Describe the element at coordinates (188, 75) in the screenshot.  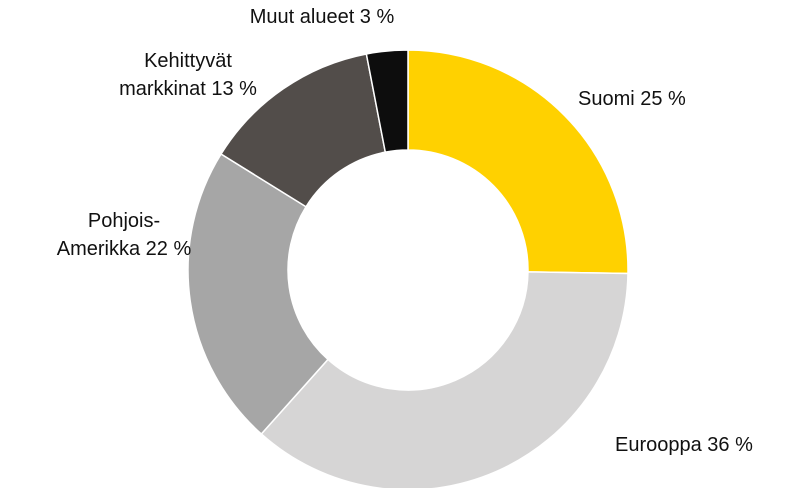
I see `slice-label: Kehittyvät markkinat 13 %` at that location.